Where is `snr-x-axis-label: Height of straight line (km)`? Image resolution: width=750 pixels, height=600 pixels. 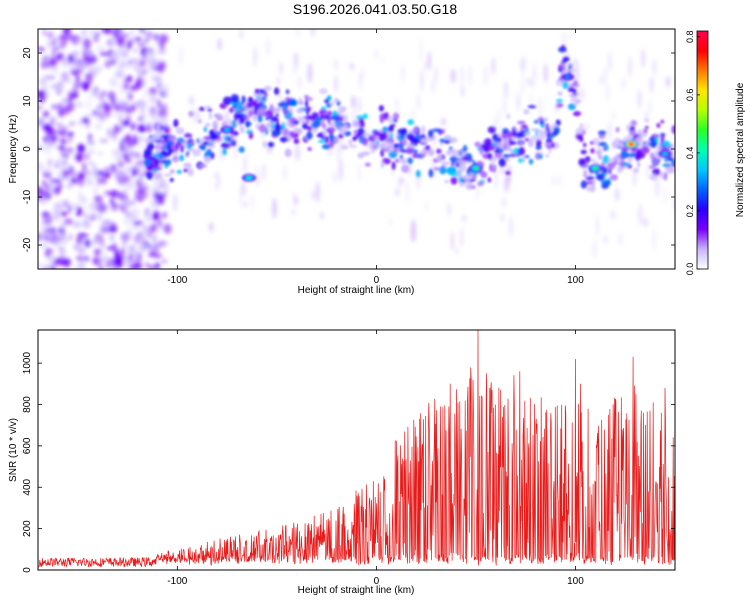
snr-x-axis-label: Height of straight line (km) is located at coordinates (356, 590).